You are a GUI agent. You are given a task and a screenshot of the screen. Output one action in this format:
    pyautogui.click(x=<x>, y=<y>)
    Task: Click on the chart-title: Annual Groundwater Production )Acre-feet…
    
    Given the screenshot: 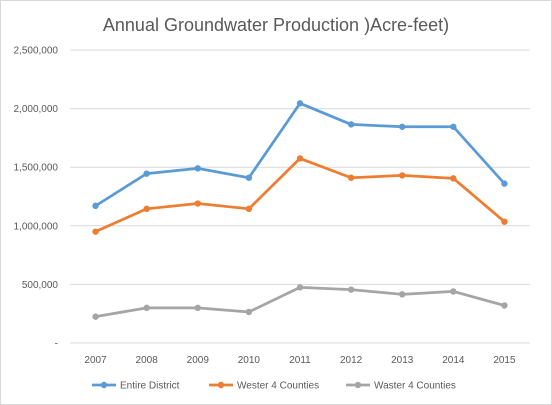 What is the action you would take?
    pyautogui.click(x=276, y=25)
    